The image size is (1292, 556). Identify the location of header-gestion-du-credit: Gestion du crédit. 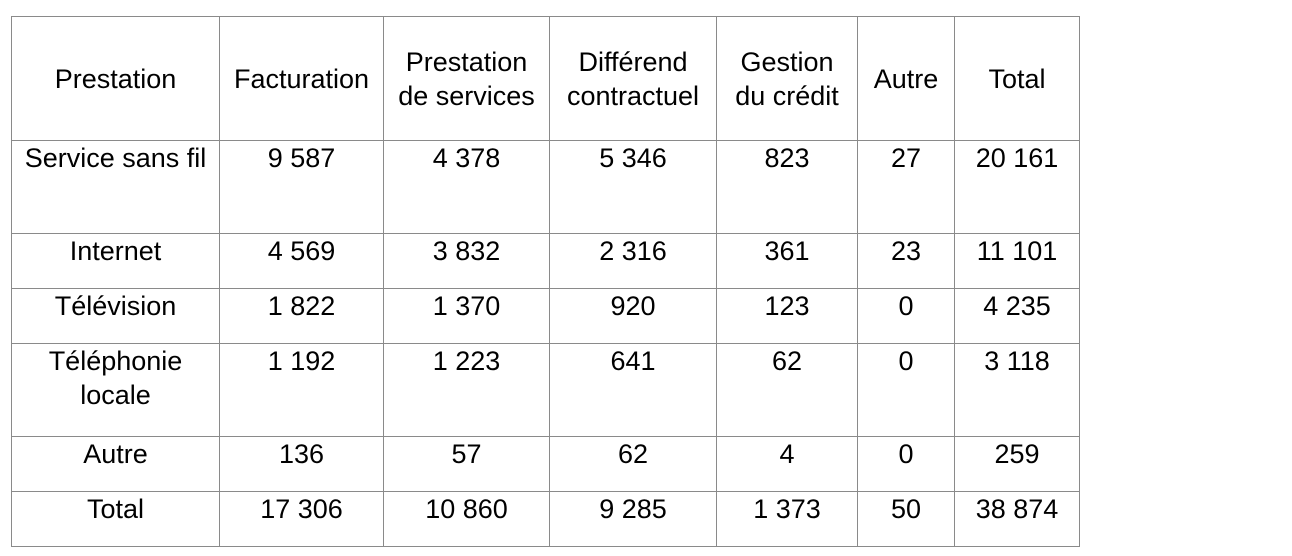
(787, 78).